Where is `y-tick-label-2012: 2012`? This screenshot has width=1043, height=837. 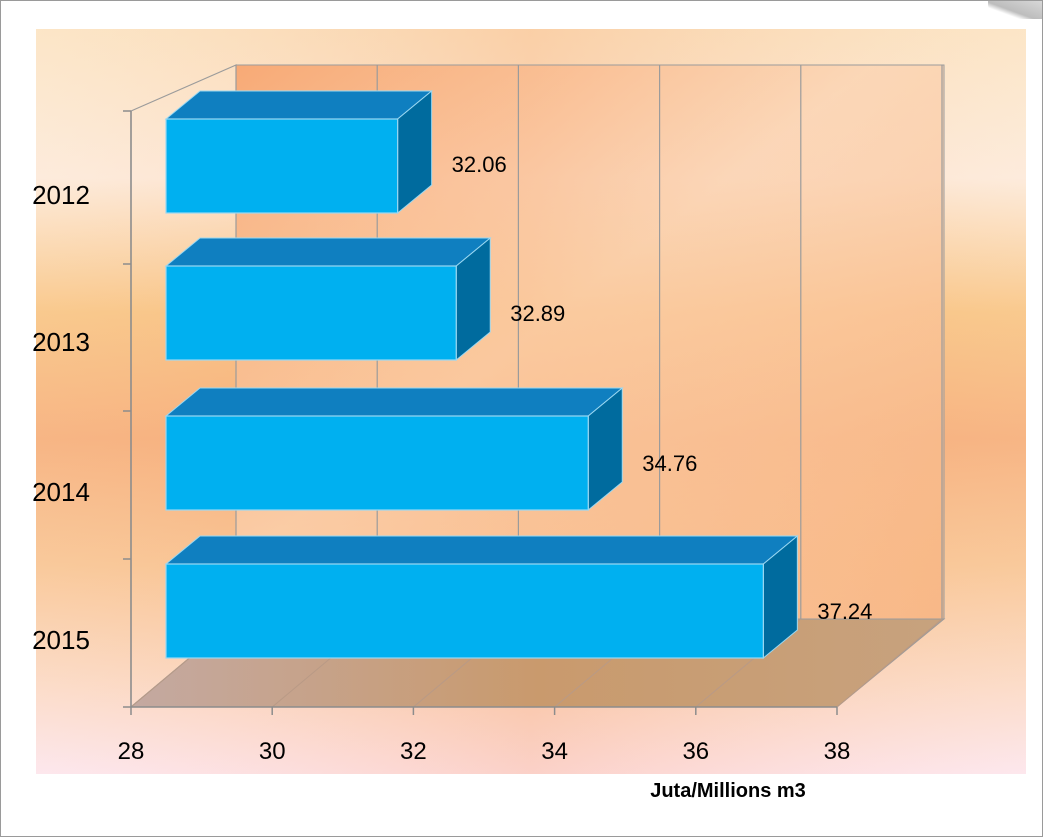
y-tick-label-2012: 2012 is located at coordinates (61, 195).